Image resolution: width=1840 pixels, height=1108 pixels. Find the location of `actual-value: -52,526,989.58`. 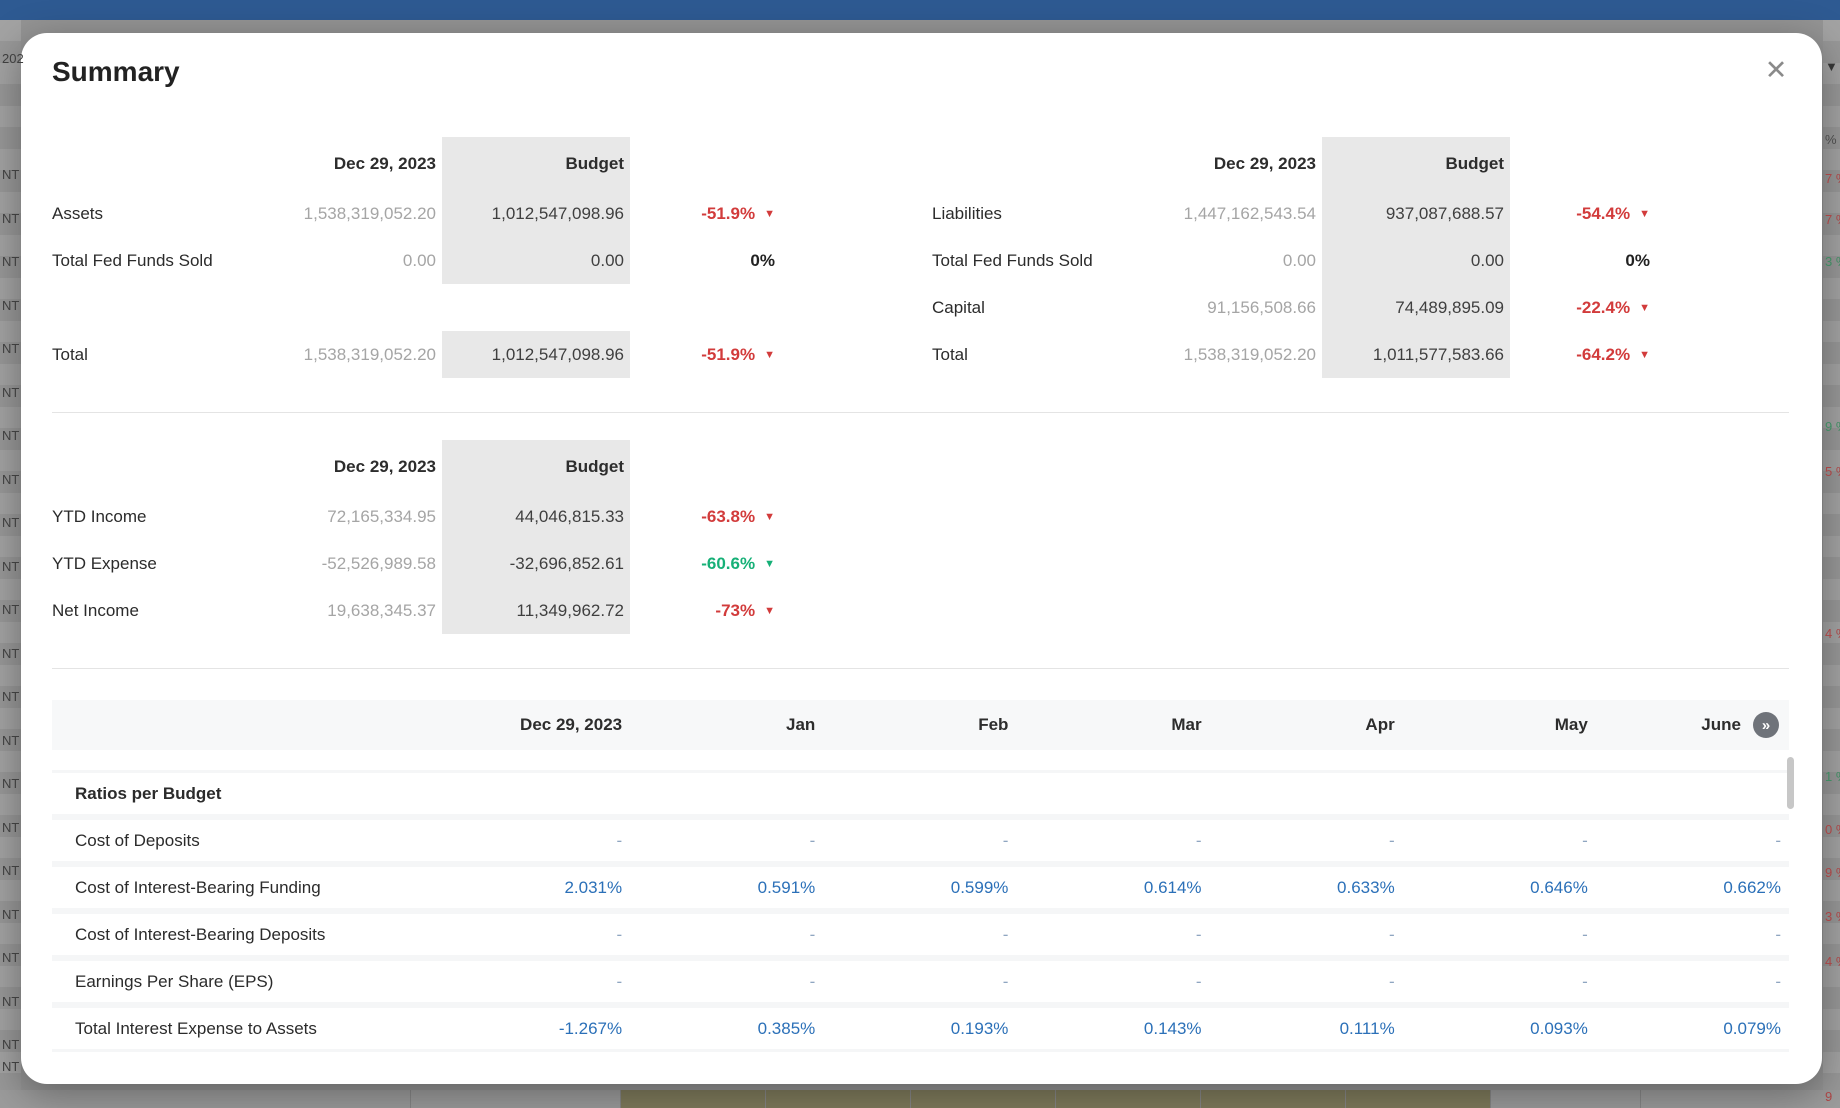

actual-value: -52,526,989.58 is located at coordinates (378, 563).